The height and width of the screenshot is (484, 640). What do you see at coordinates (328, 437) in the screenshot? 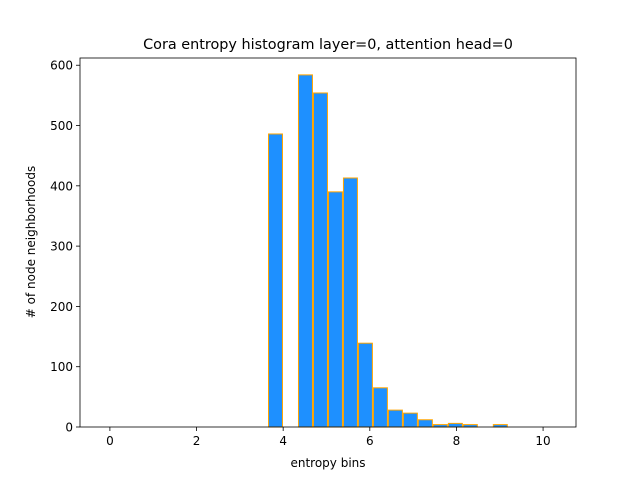
I see `x-axis: 0 2 4 6 8 10` at bounding box center [328, 437].